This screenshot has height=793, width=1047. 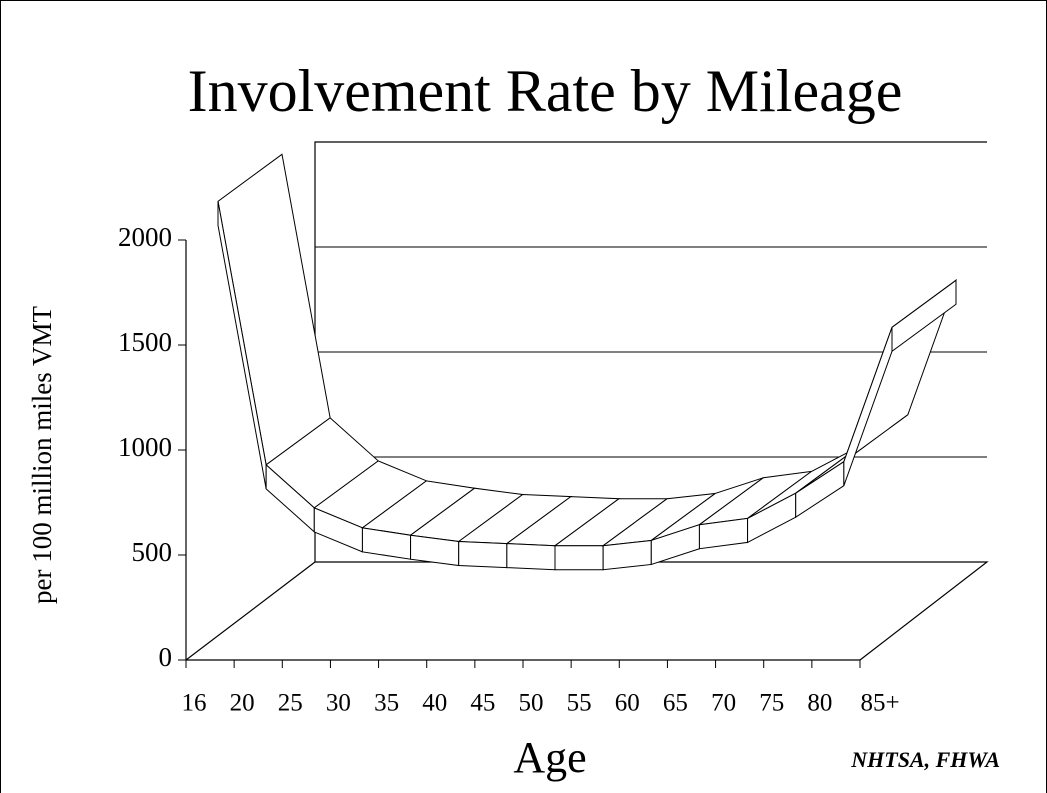 I want to click on x-tick-label: 85+, so click(x=879, y=703).